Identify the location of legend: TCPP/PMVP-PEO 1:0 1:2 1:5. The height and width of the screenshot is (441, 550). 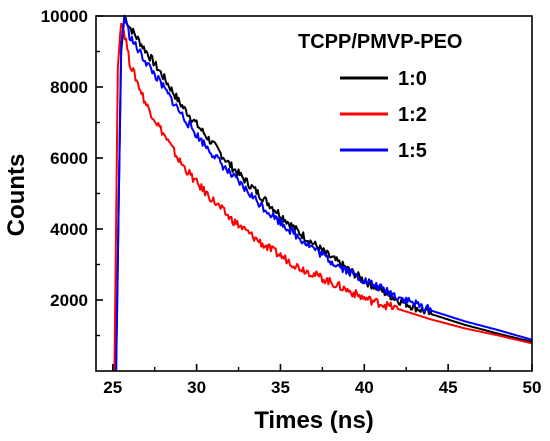
(380, 96).